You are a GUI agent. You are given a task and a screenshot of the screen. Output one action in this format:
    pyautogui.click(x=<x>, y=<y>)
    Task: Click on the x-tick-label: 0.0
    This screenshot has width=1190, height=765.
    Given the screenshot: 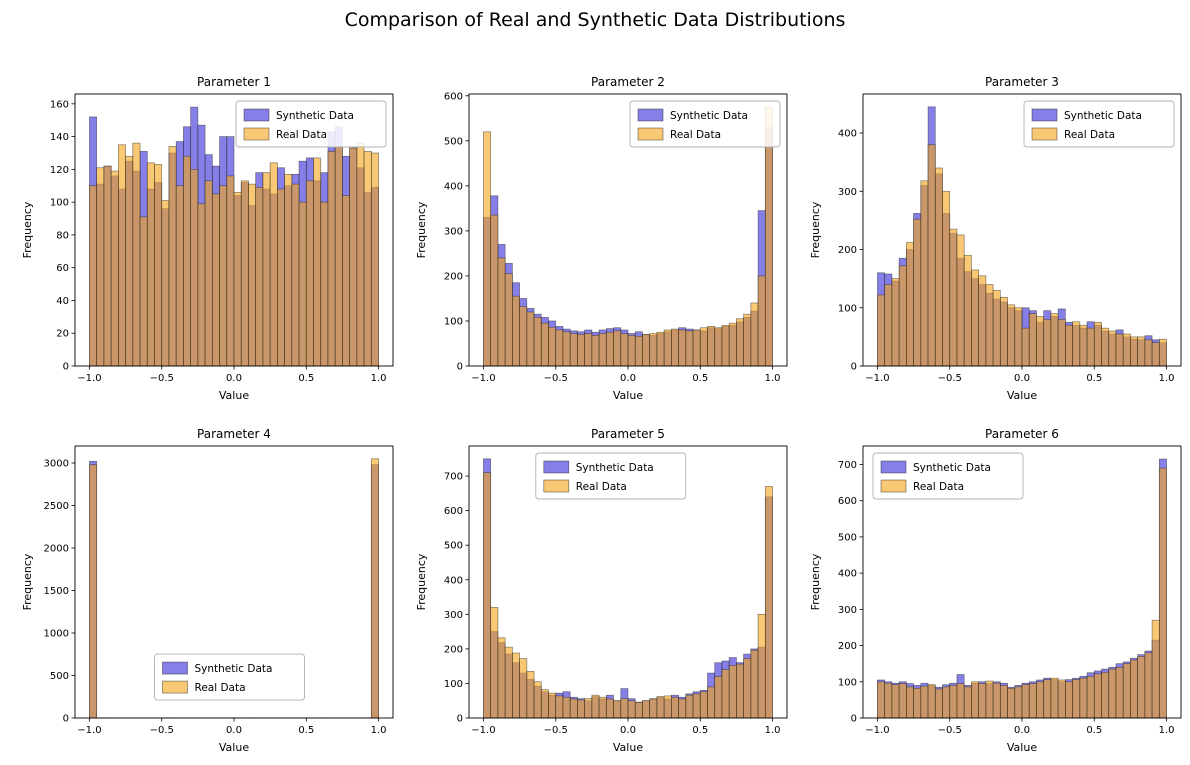 What is the action you would take?
    pyautogui.click(x=1022, y=378)
    